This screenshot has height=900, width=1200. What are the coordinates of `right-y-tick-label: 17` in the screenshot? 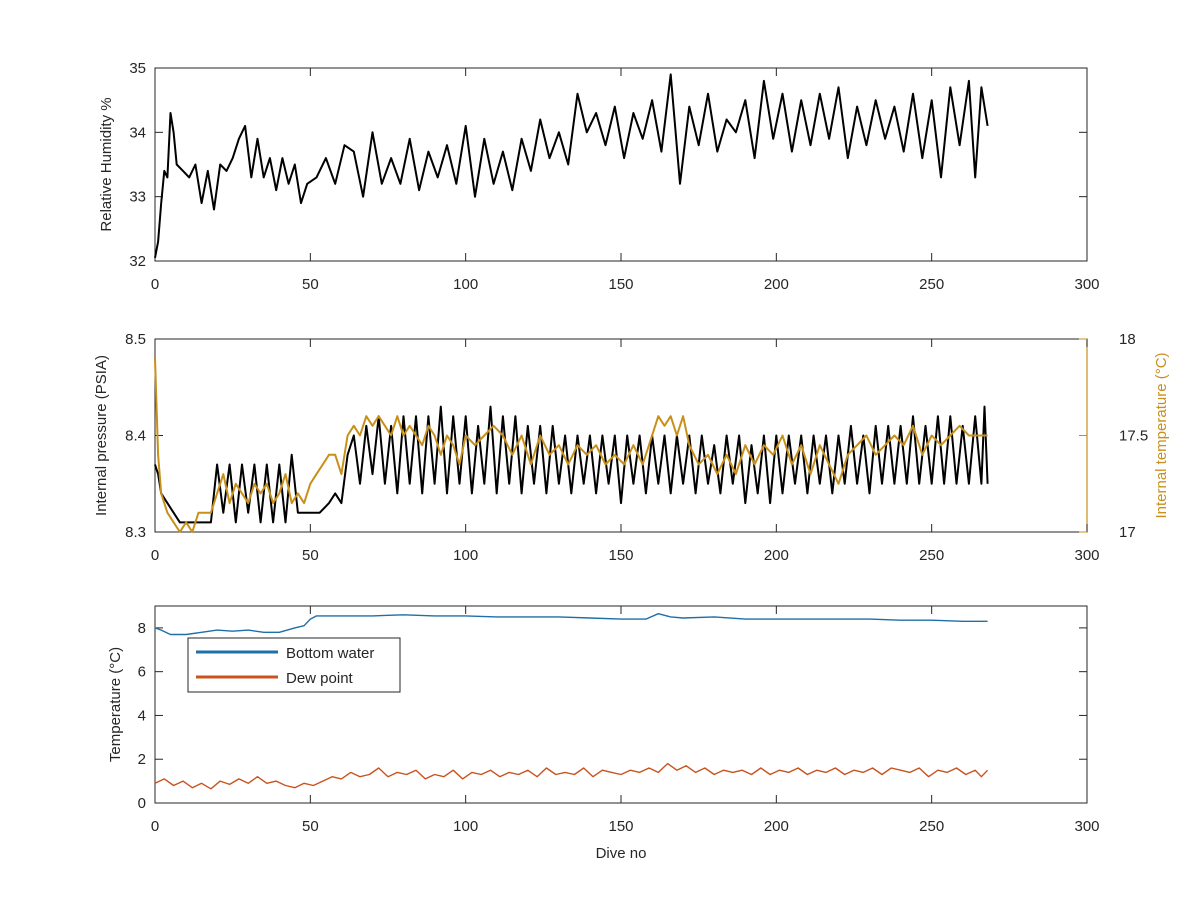 It's located at (1127, 532).